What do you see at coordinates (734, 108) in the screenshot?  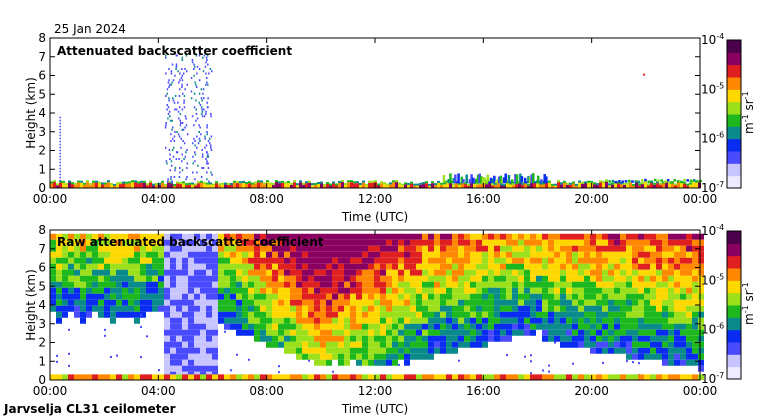 I see `colorbar-swatch` at bounding box center [734, 108].